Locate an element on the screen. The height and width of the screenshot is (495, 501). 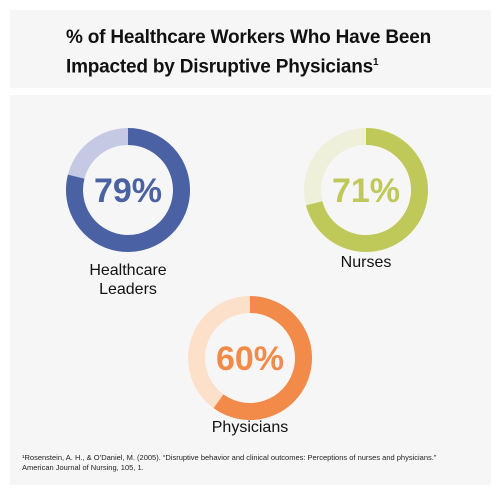
donut-label: Healthcare Leaders is located at coordinates (128, 280).